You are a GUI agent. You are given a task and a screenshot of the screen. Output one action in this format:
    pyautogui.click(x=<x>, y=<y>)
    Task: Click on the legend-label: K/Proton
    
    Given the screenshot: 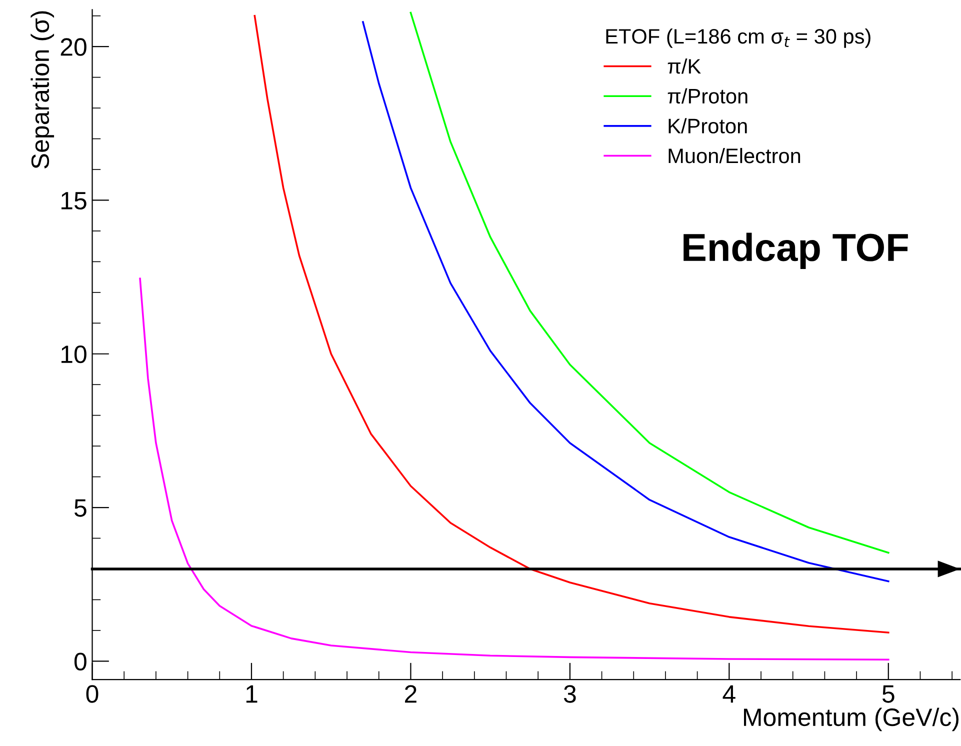 What is the action you would take?
    pyautogui.click(x=707, y=126)
    